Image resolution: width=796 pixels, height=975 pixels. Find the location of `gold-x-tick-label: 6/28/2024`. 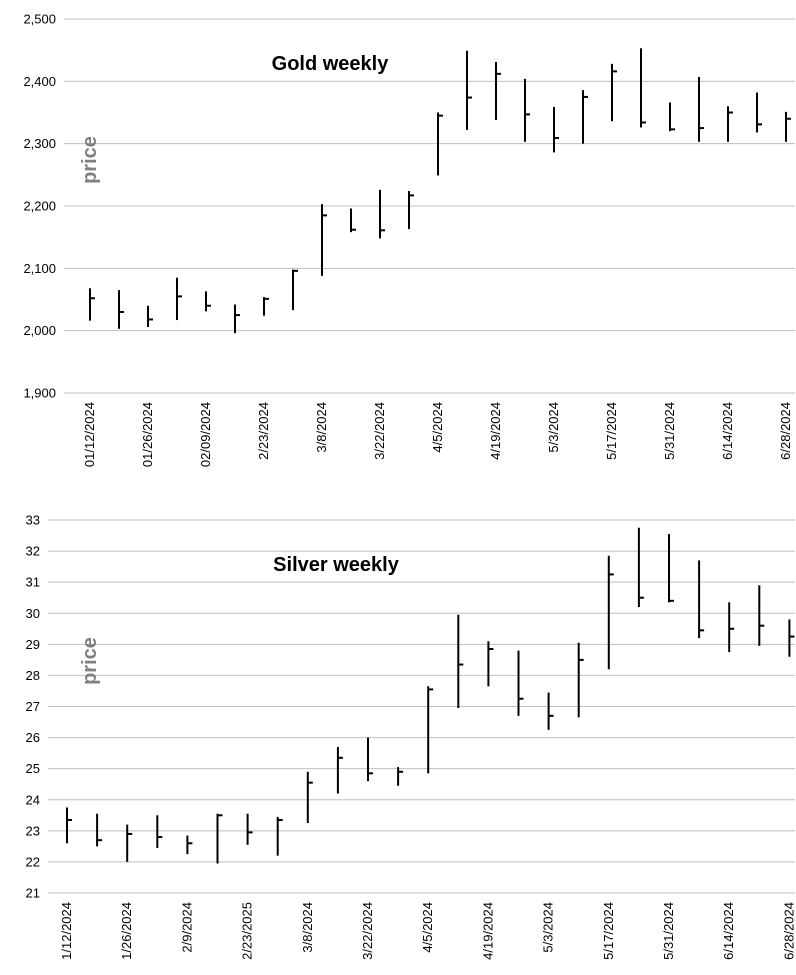

gold-x-tick-label: 6/28/2024 is located at coordinates (785, 431).